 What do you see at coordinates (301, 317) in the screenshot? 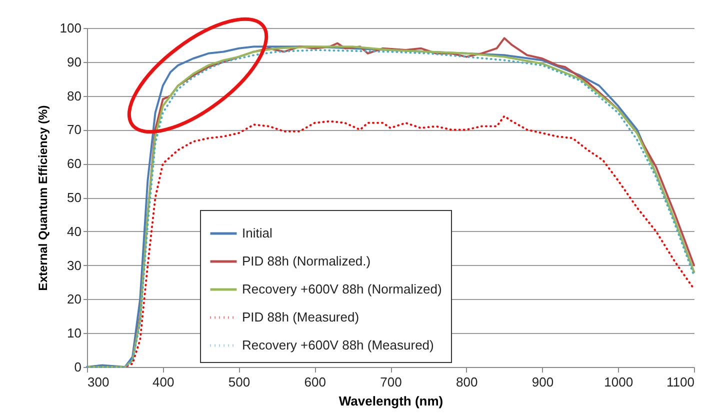
I see `legend-label: PID 88h (Measured)` at bounding box center [301, 317].